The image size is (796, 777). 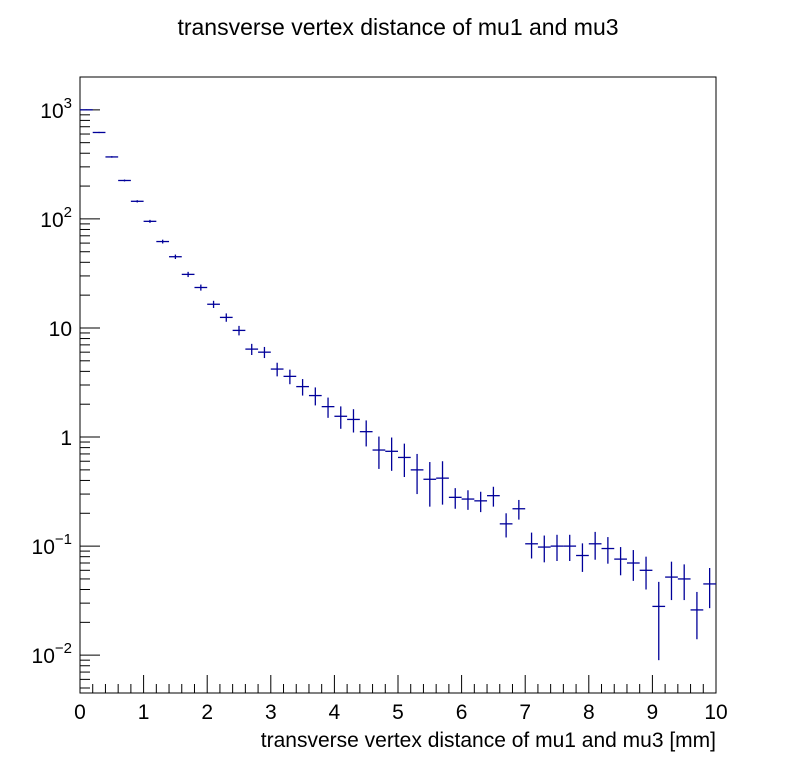 I want to click on x-tick-label: 0, so click(x=80, y=712).